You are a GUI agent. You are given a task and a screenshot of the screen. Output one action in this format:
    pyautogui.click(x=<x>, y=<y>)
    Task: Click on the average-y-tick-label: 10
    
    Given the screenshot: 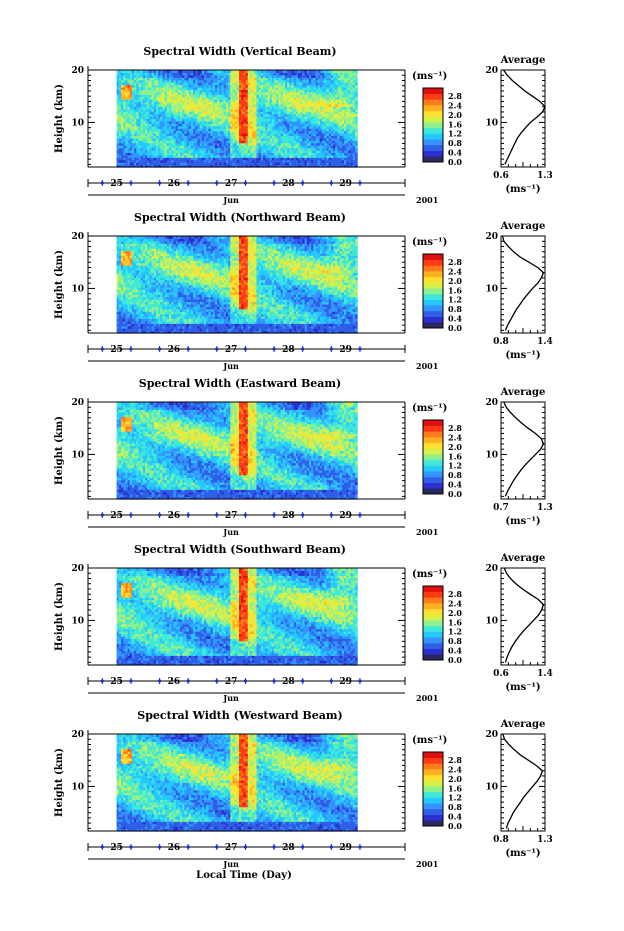 What is the action you would take?
    pyautogui.click(x=491, y=123)
    